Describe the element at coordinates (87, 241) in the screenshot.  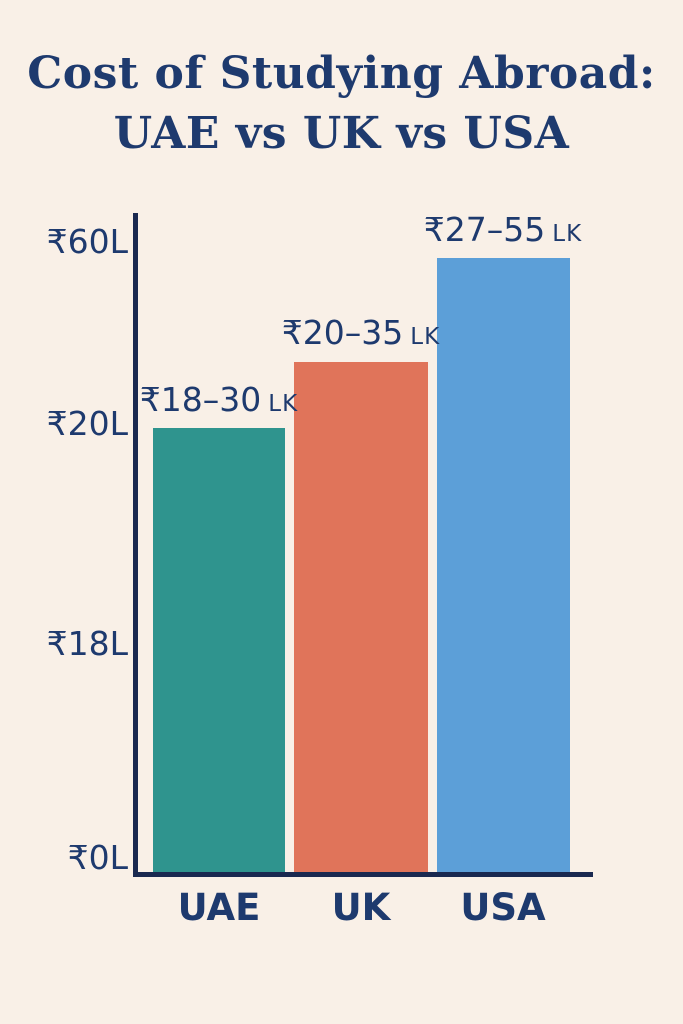
I see `y-tick-60l: ₹60L` at that location.